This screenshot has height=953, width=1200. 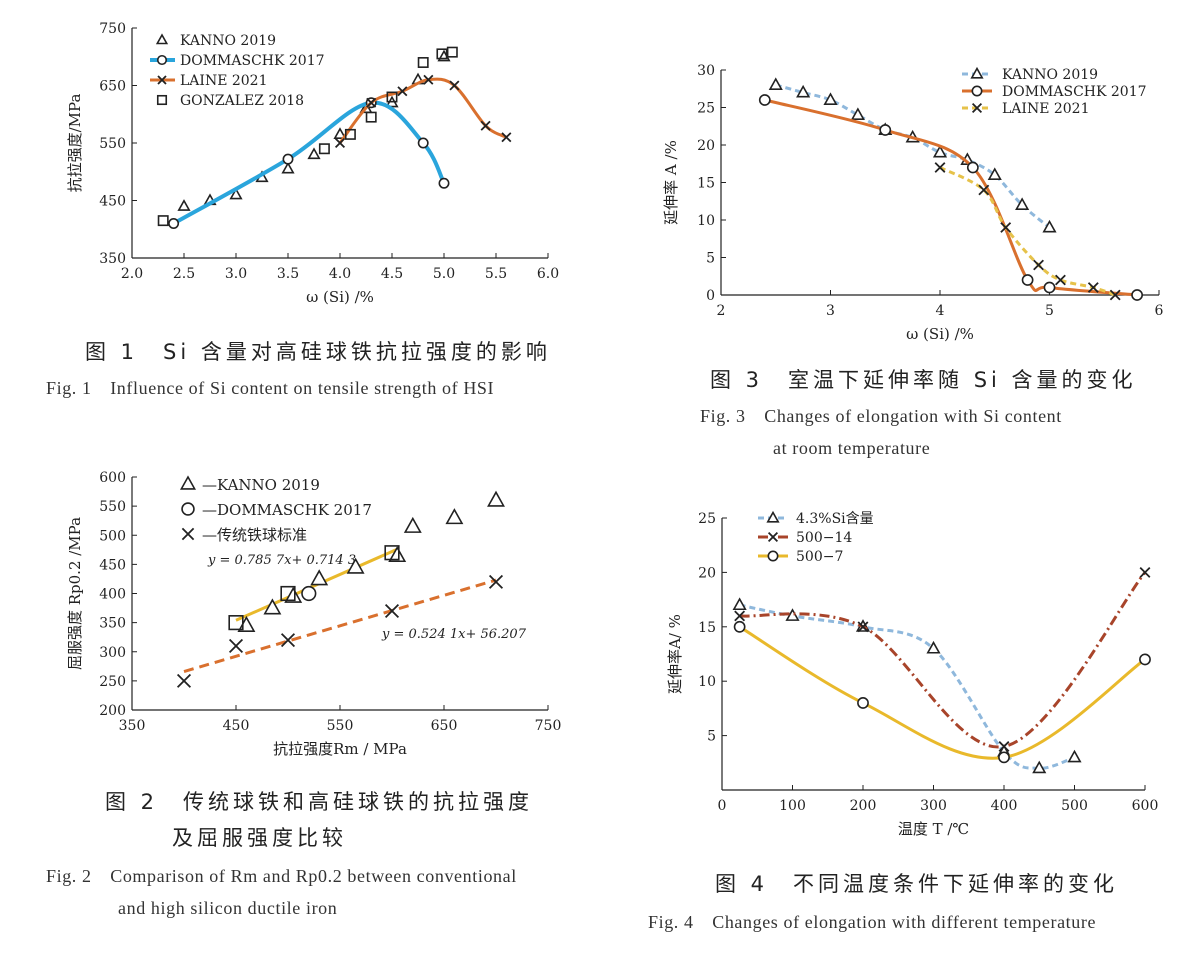 What do you see at coordinates (830, 311) in the screenshot?
I see `x-tick-label: 3` at bounding box center [830, 311].